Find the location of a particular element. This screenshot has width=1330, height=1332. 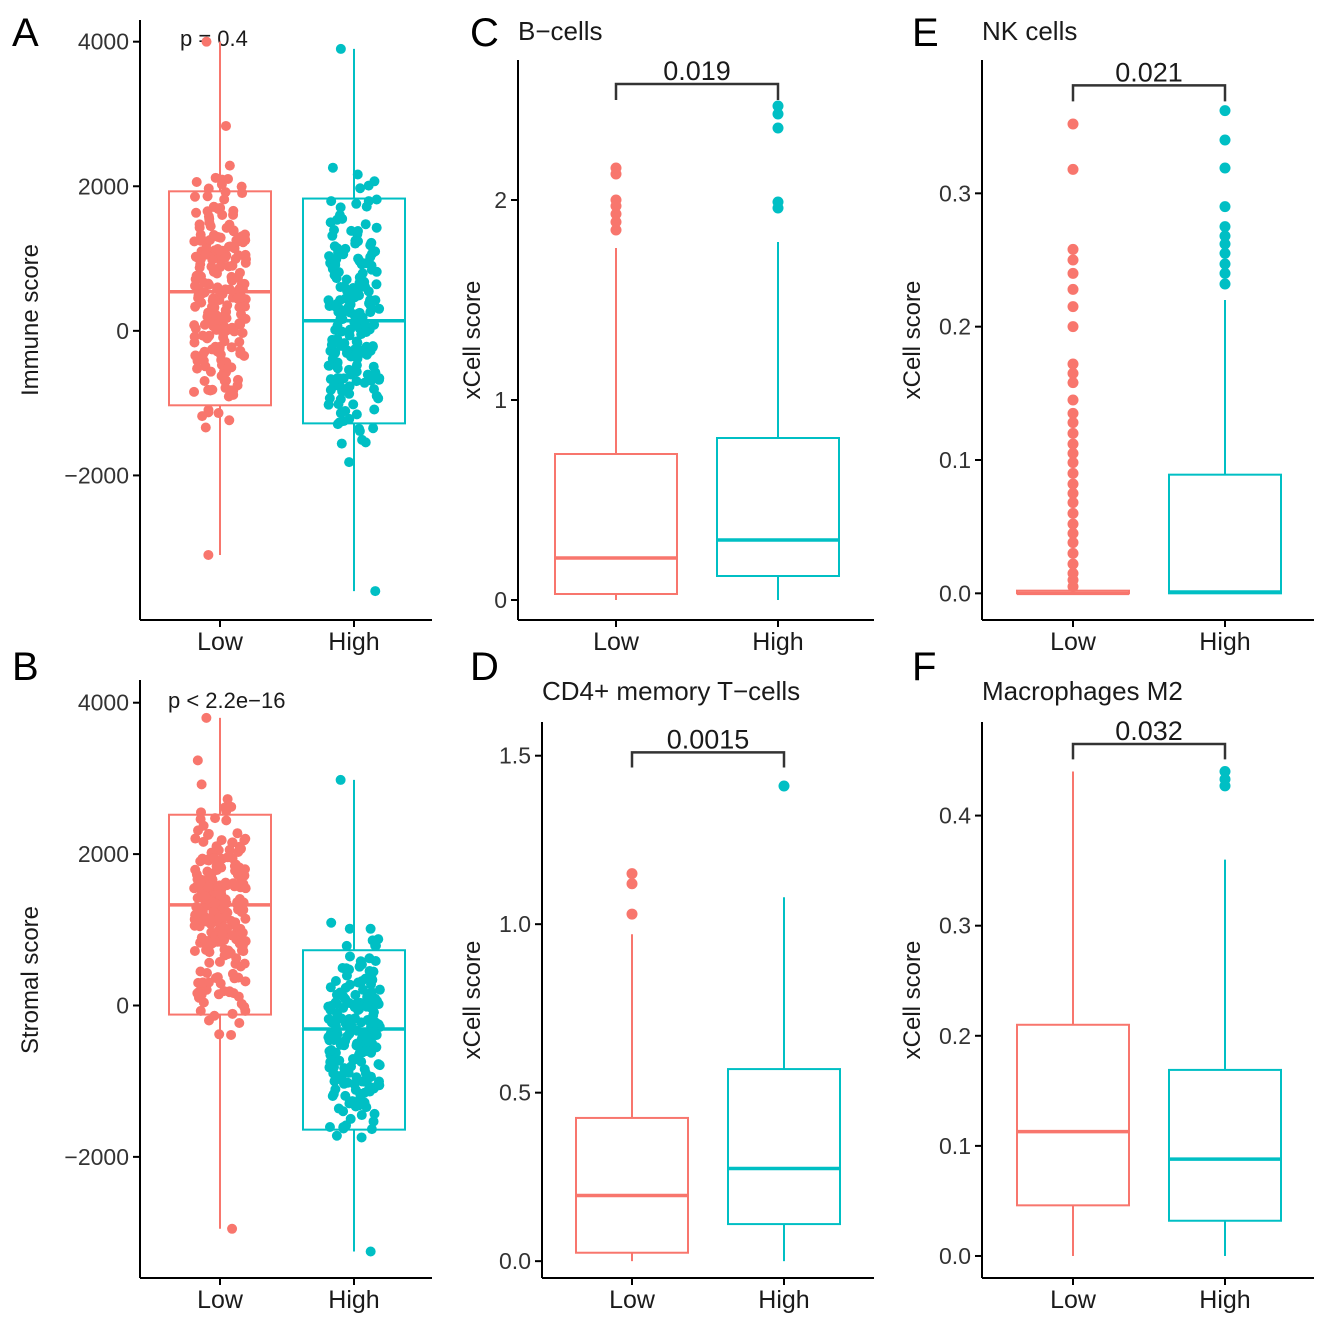

jitter-points-low is located at coordinates (220, 298).